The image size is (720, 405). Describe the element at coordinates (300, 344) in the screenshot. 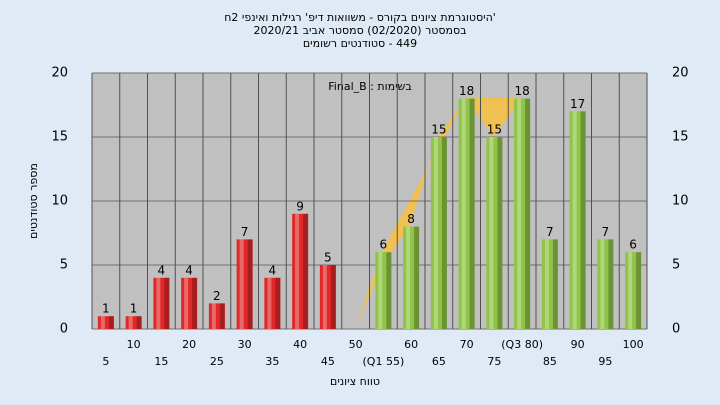

I see `x-tick-label: 40` at that location.